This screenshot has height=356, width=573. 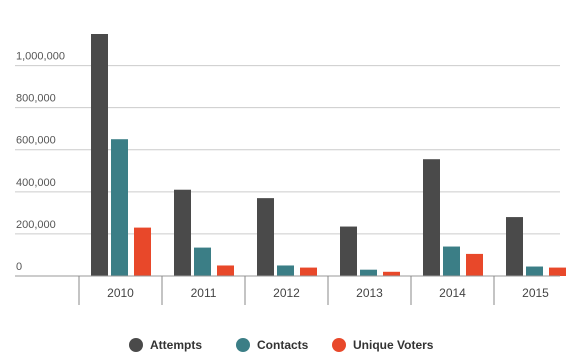 I want to click on bar-attempts-2011, so click(x=182, y=232).